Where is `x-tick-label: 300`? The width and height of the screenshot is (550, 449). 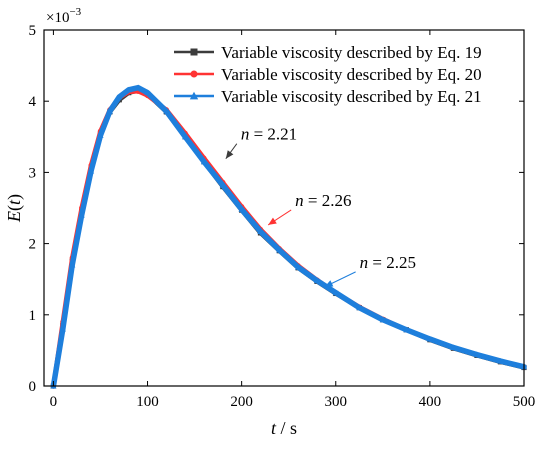
x-tick-label: 300 is located at coordinates (336, 402).